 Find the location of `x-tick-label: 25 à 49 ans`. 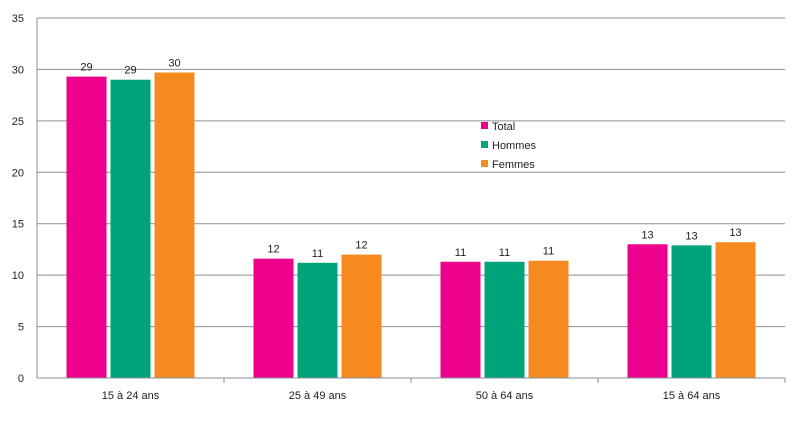

x-tick-label: 25 à 49 ans is located at coordinates (318, 396).